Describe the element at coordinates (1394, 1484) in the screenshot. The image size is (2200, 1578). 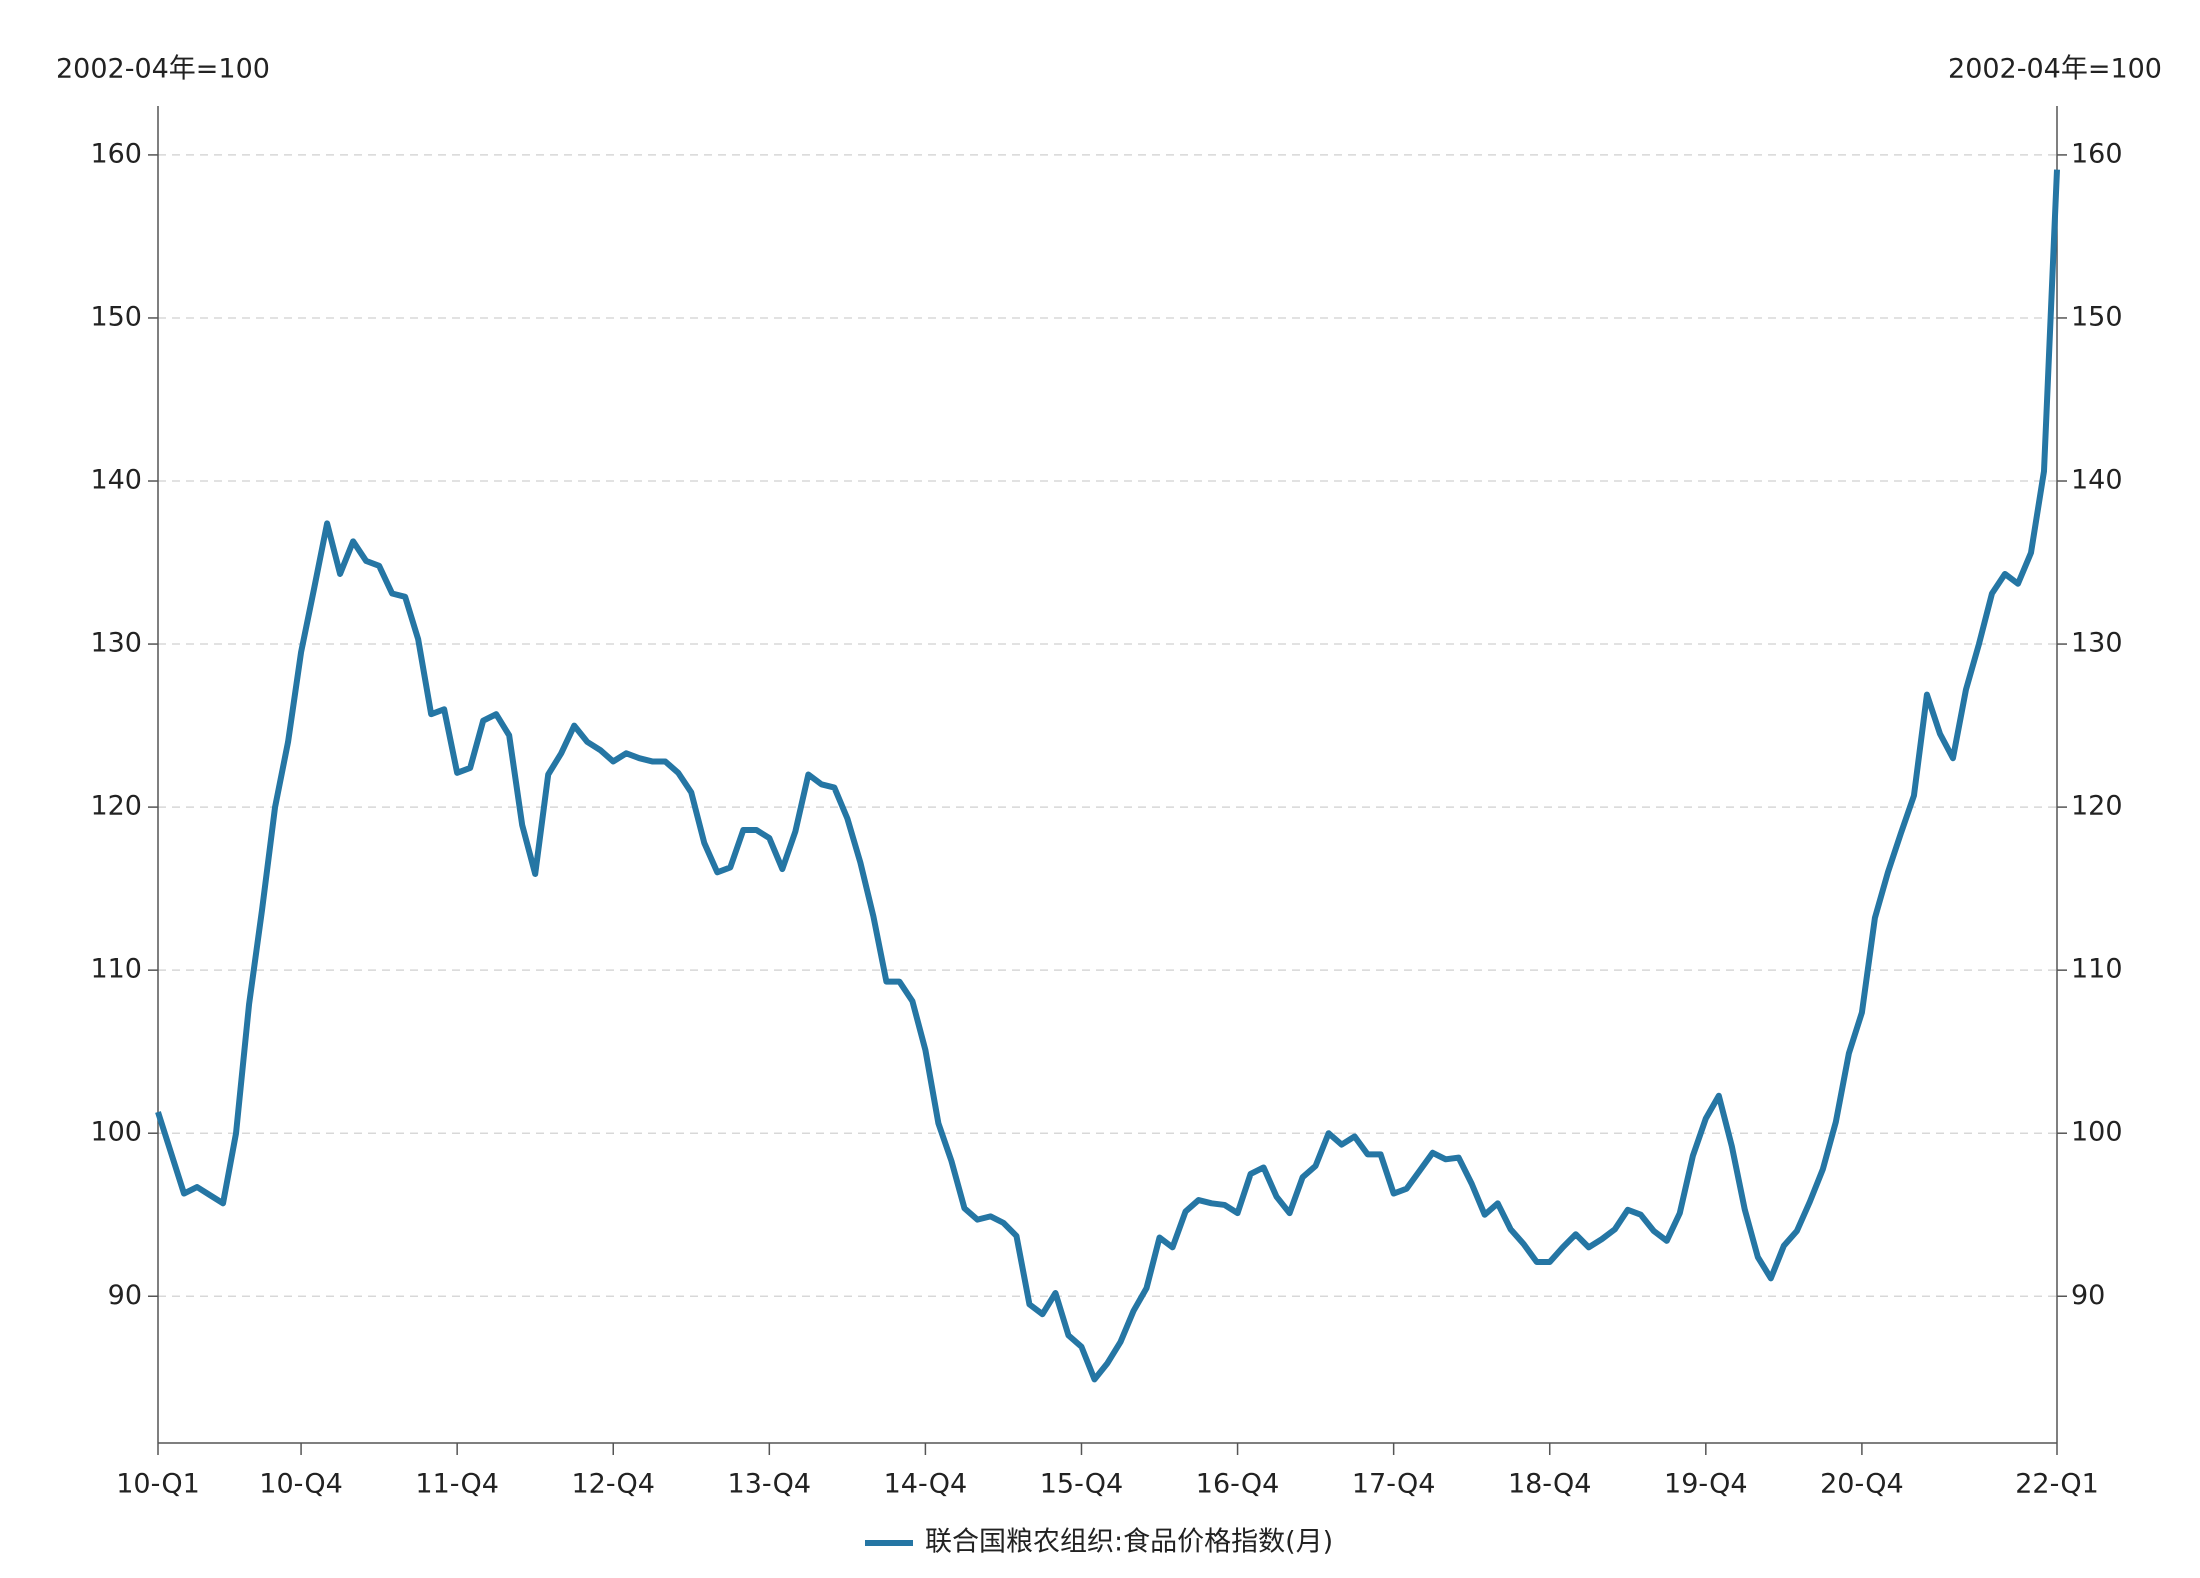
I see `x-tick-label: 17-Q4` at that location.